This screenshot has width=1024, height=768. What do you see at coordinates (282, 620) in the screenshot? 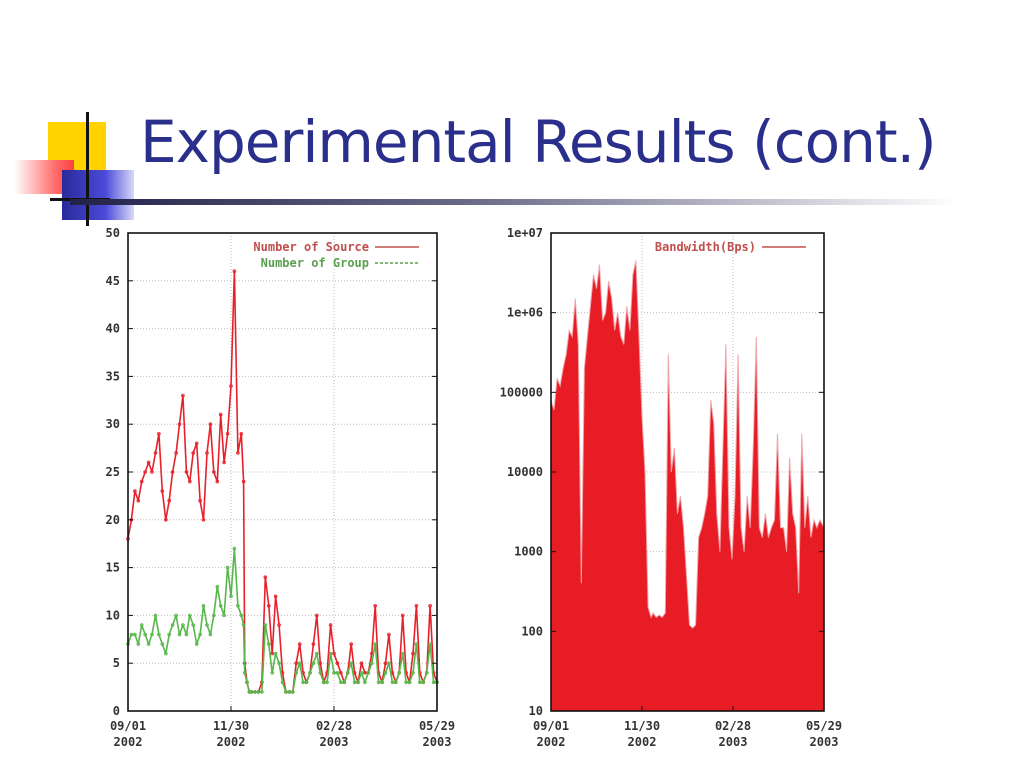
I see `series-line-number-of-group` at bounding box center [282, 620].